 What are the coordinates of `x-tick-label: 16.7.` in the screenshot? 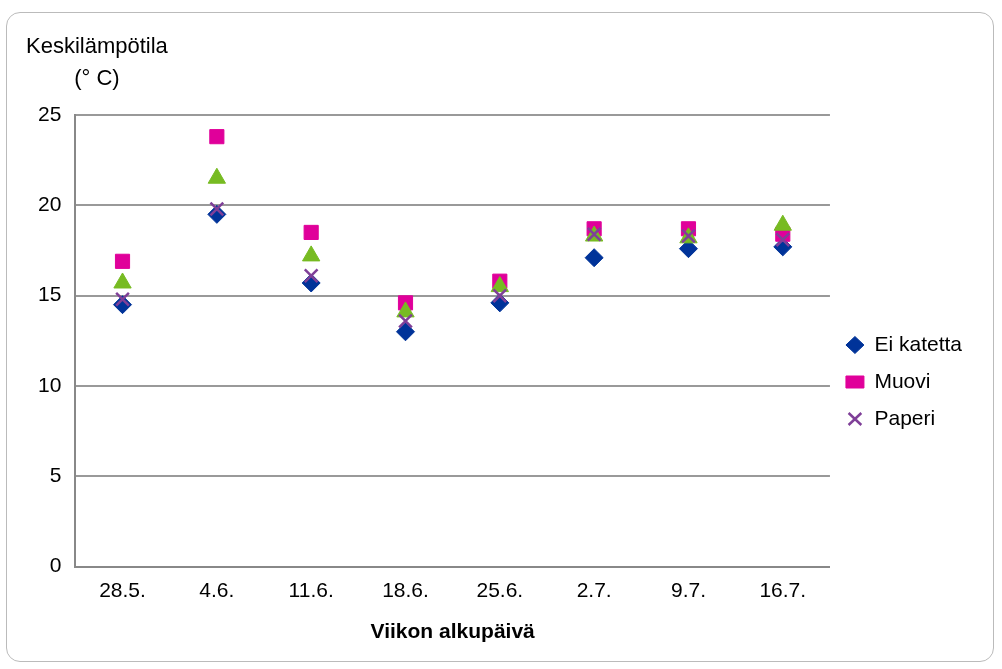 It's located at (783, 589).